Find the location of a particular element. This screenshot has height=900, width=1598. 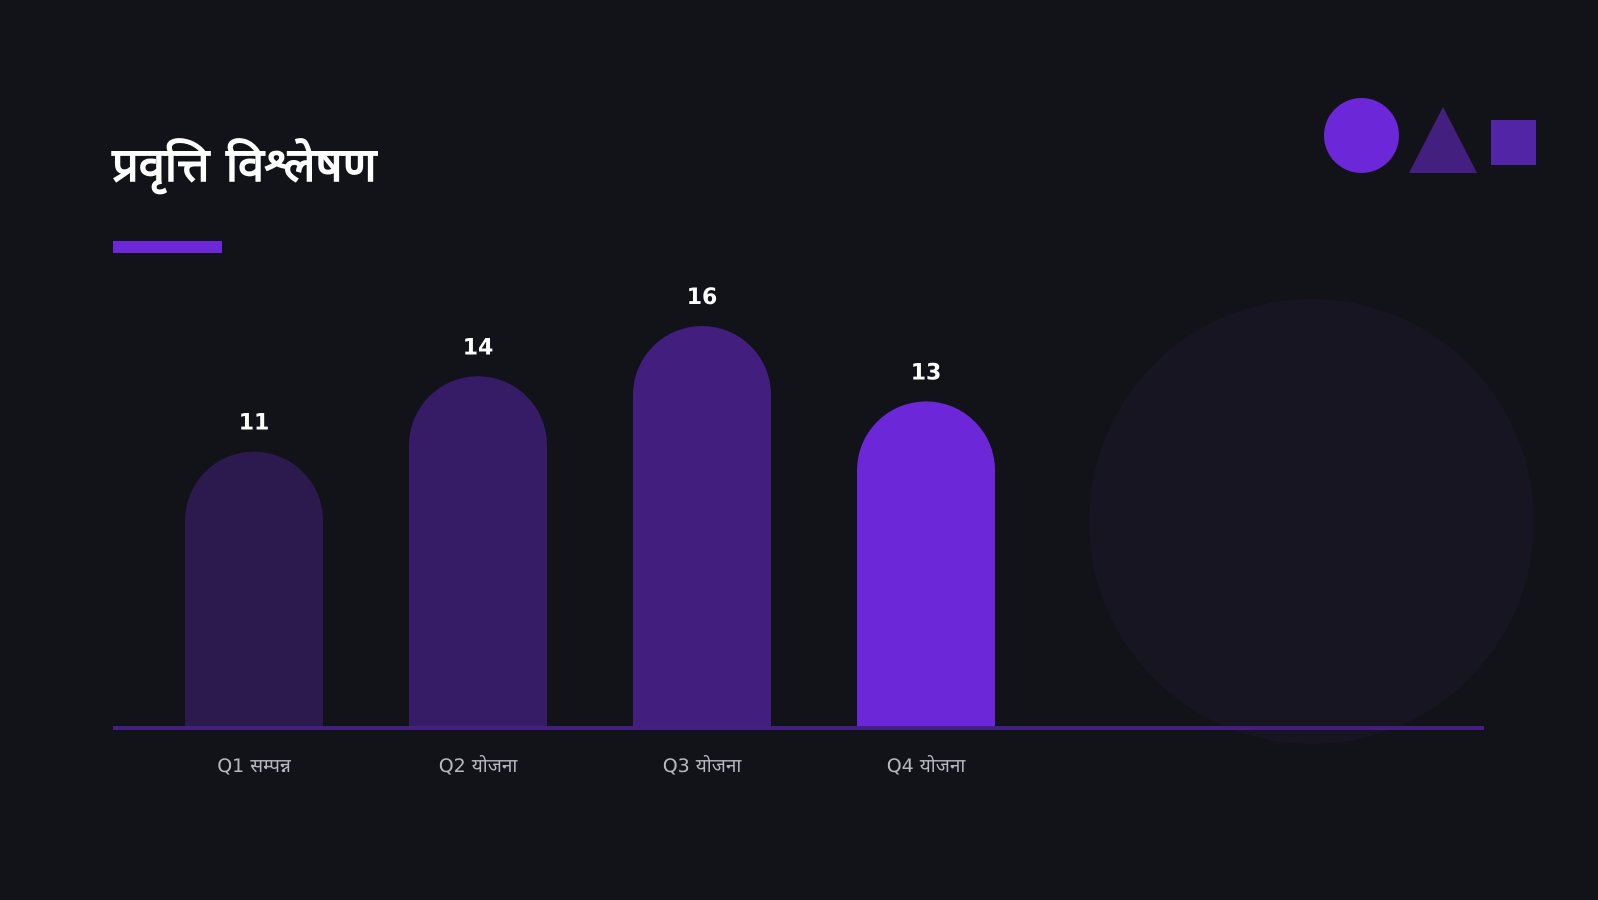

category-label: Q4 योजना is located at coordinates (927, 765).